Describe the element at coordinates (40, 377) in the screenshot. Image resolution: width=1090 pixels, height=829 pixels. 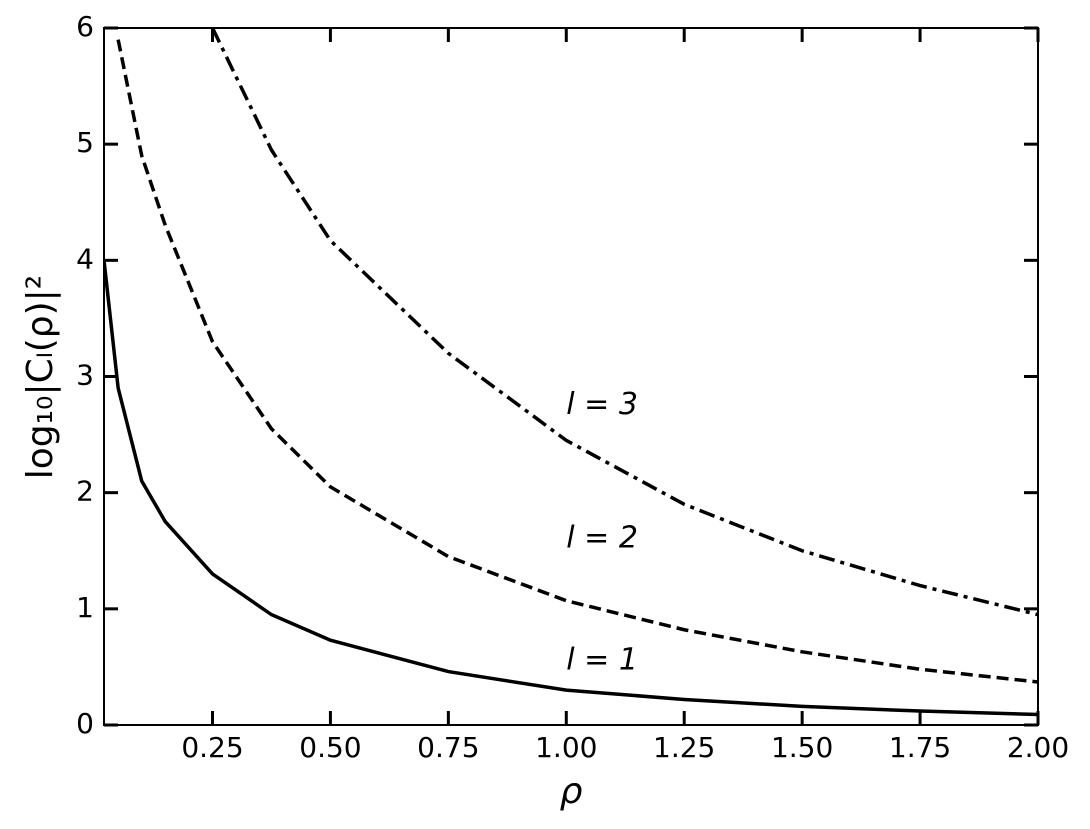
I see `y-axis-label: log₁₀|Cₗ(ρ)|²` at that location.